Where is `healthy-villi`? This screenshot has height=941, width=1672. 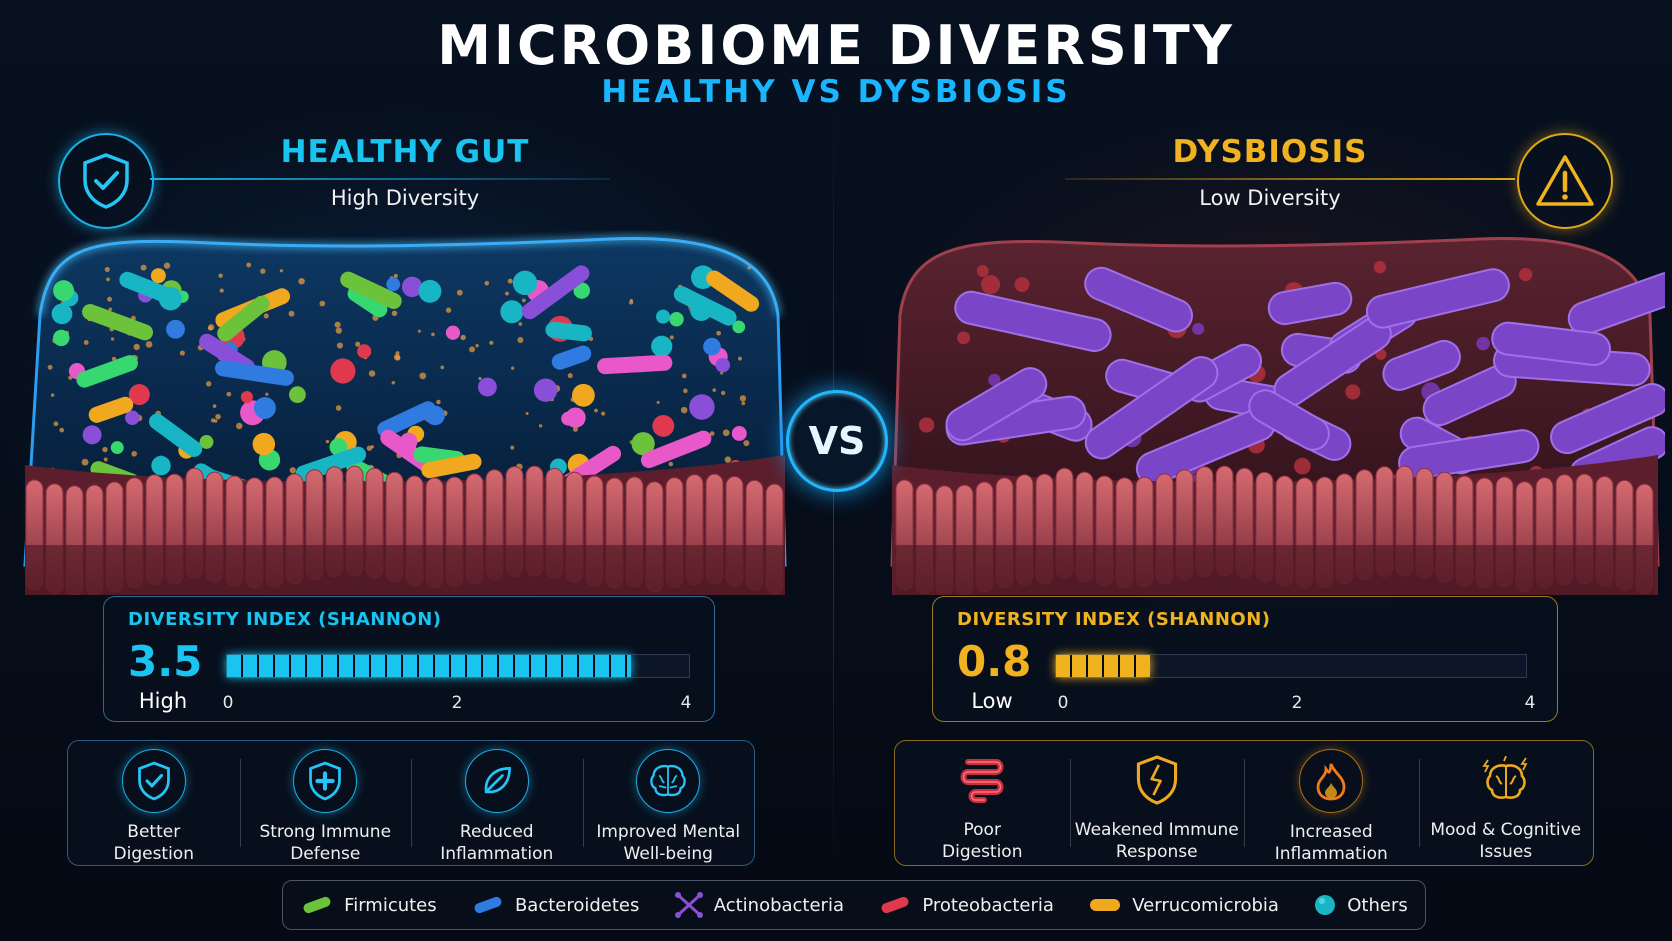 healthy-villi is located at coordinates (405, 530).